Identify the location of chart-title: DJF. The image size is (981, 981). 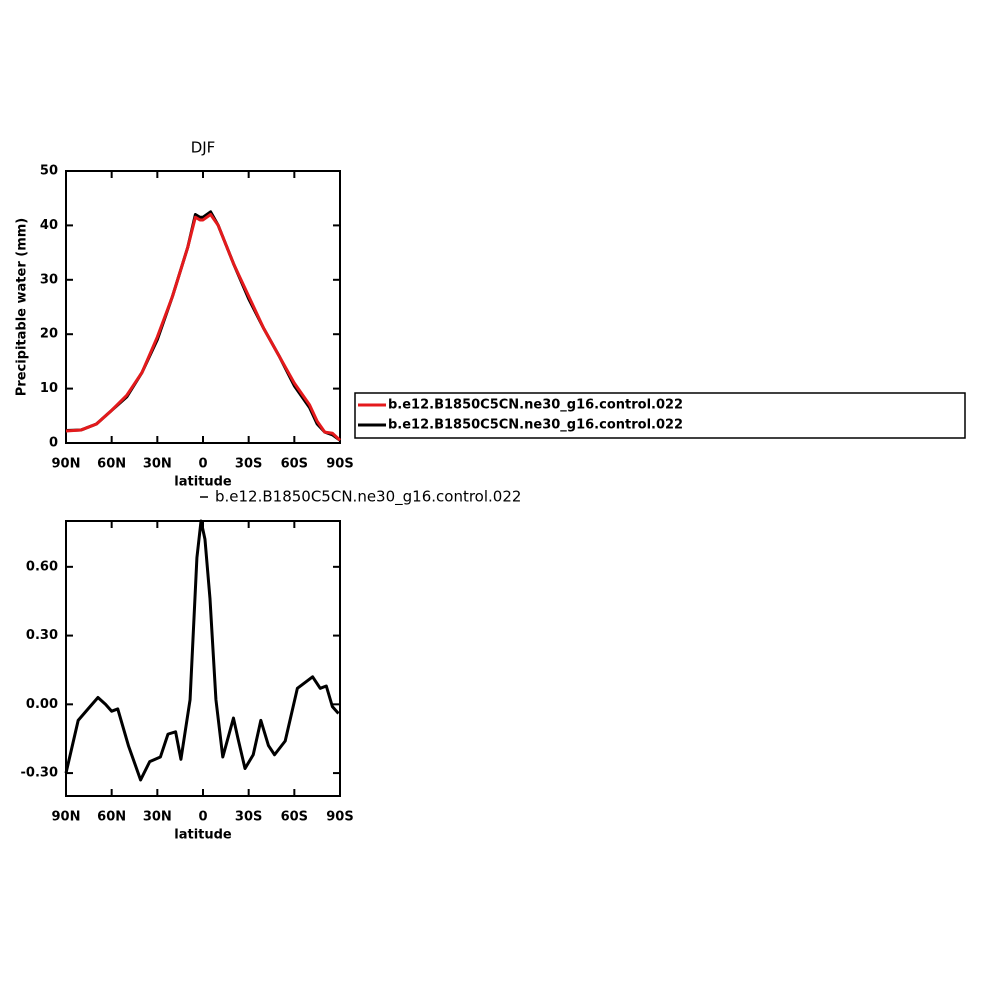
(203, 148).